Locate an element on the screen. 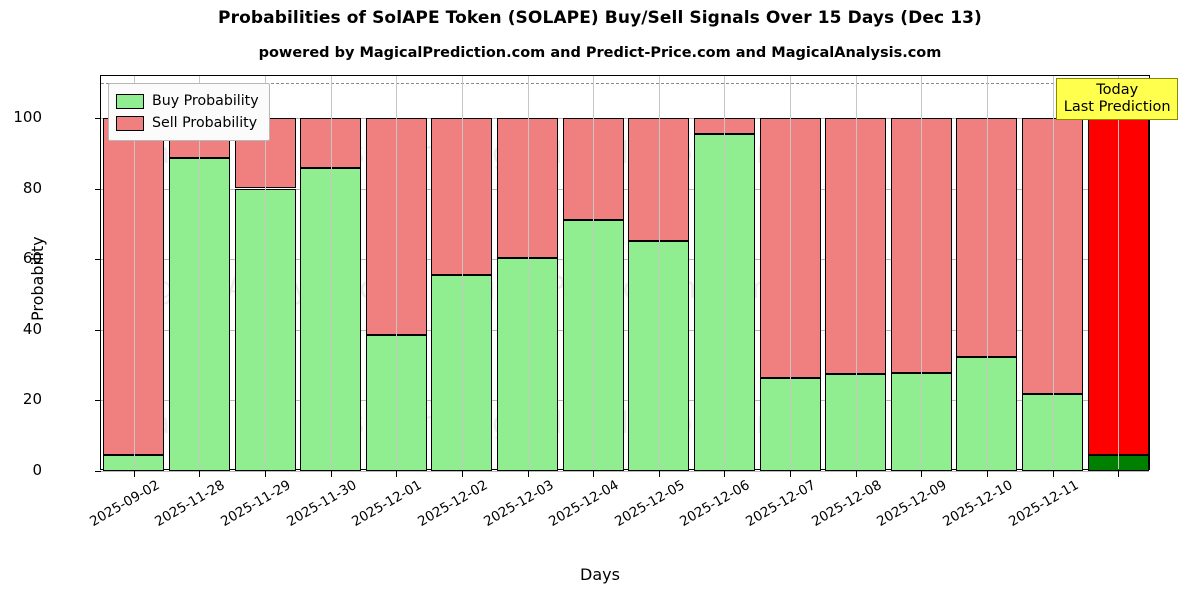 Image resolution: width=1200 pixels, height=600 pixels. y-tick-label: 100 is located at coordinates (27, 117).